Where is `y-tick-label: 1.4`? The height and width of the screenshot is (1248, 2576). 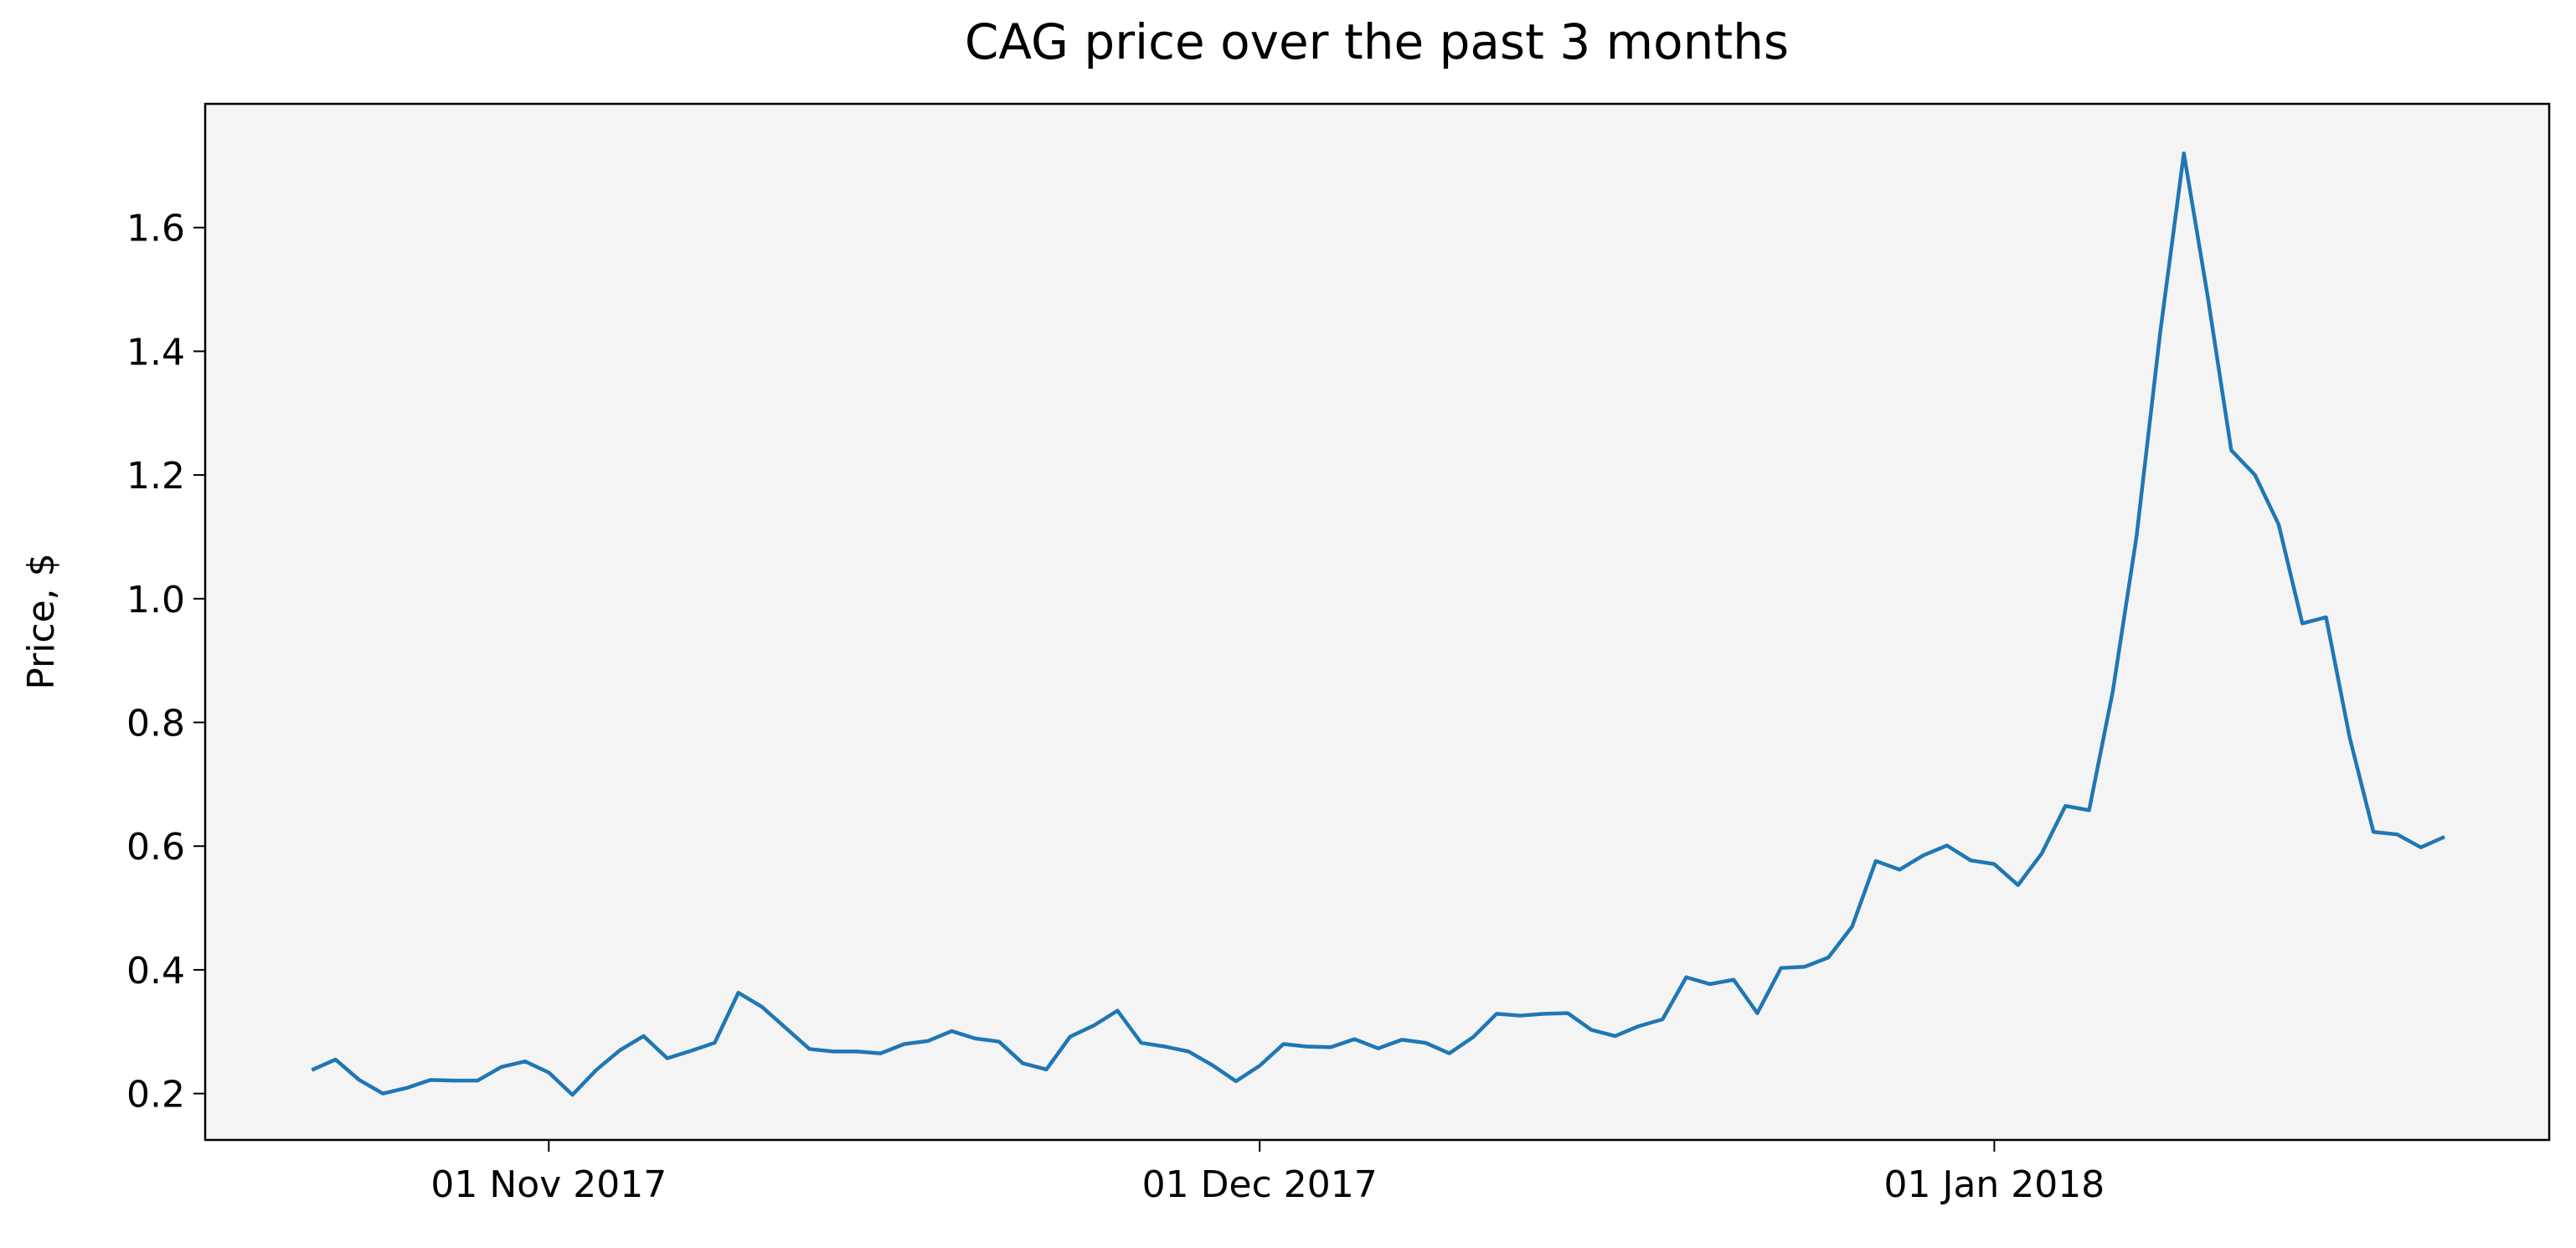 y-tick-label: 1.4 is located at coordinates (155, 352).